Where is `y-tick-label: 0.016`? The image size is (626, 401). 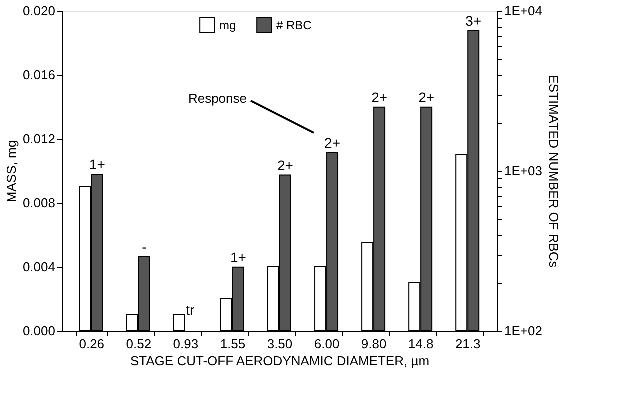 y-tick-label: 0.016 is located at coordinates (39, 75).